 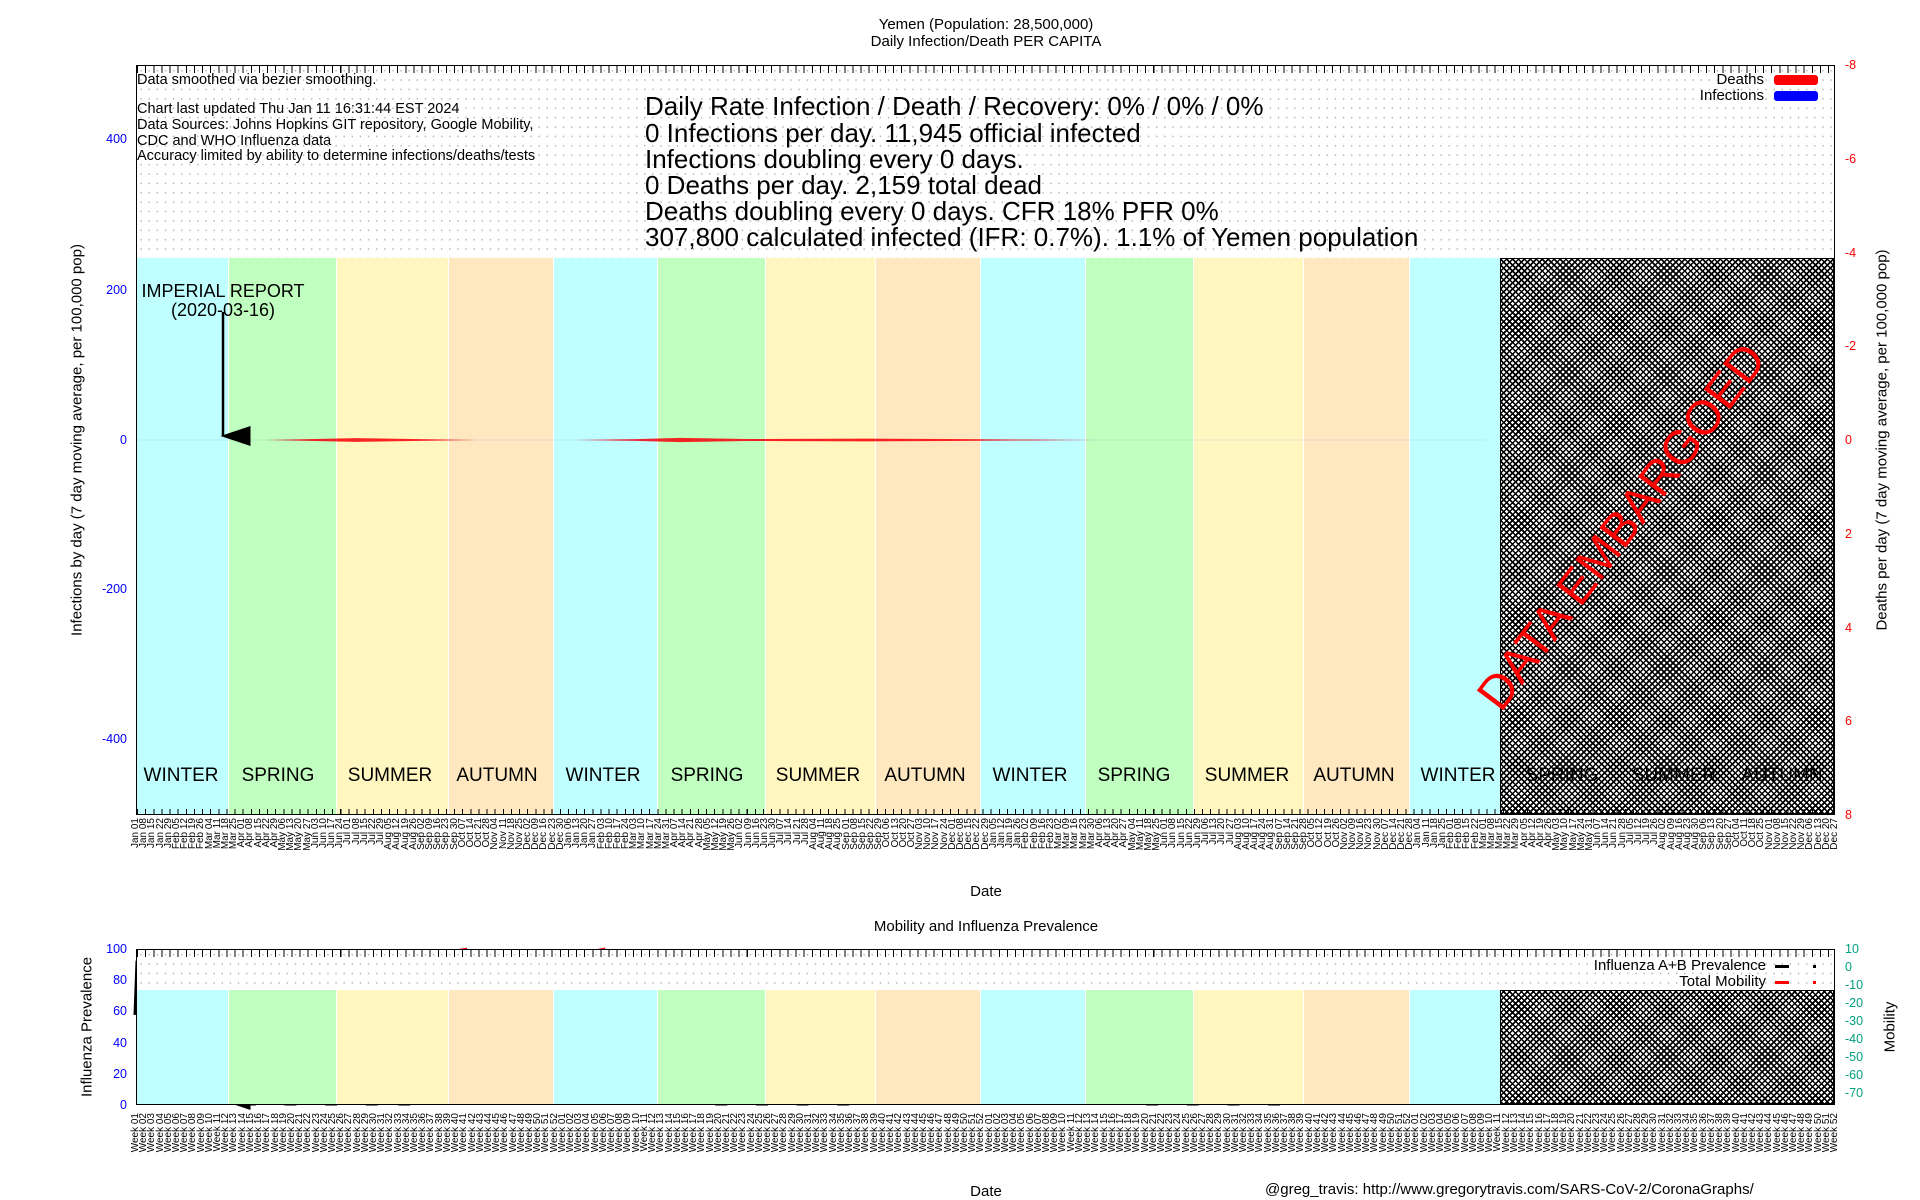 I want to click on grid, so click(x=985, y=162).